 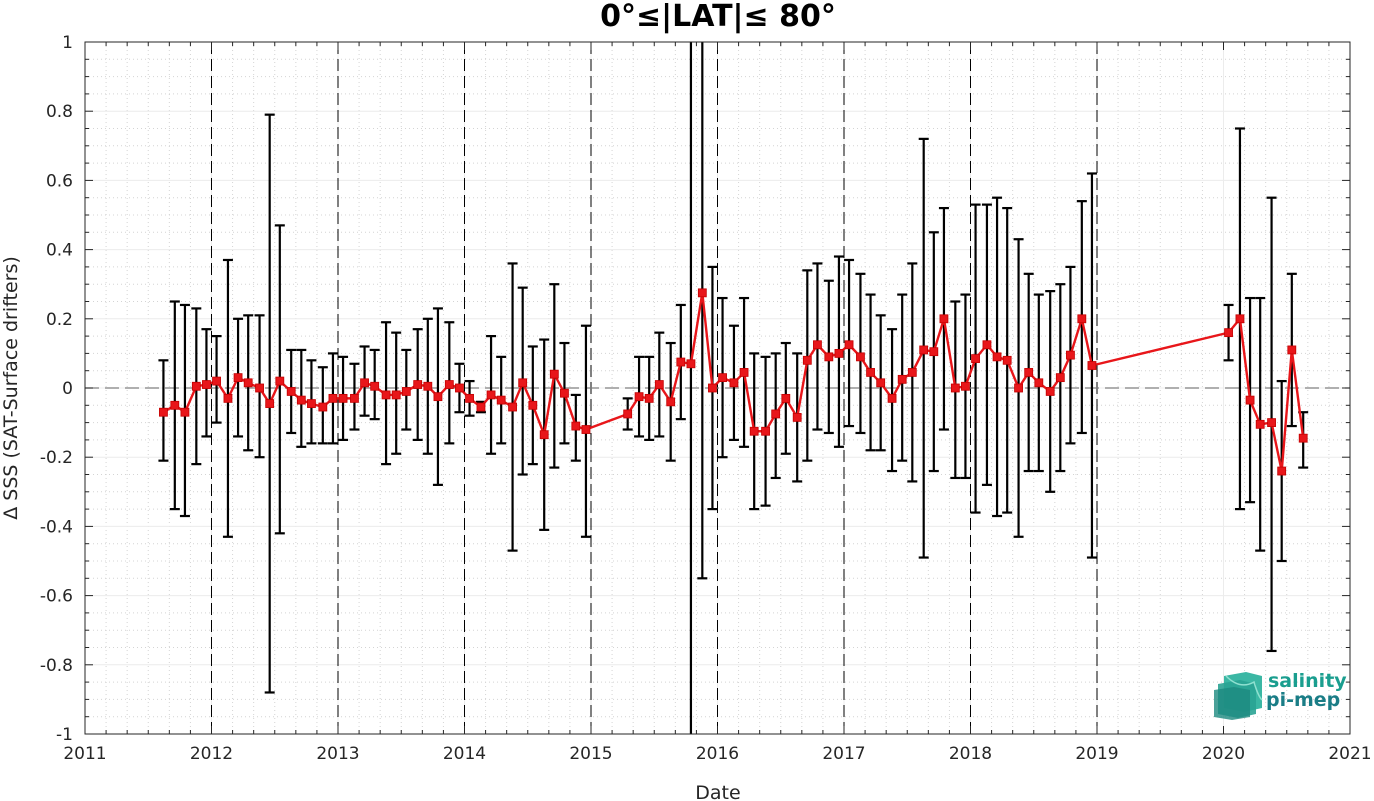 What do you see at coordinates (337, 754) in the screenshot?
I see `x-tick-label: 2013` at bounding box center [337, 754].